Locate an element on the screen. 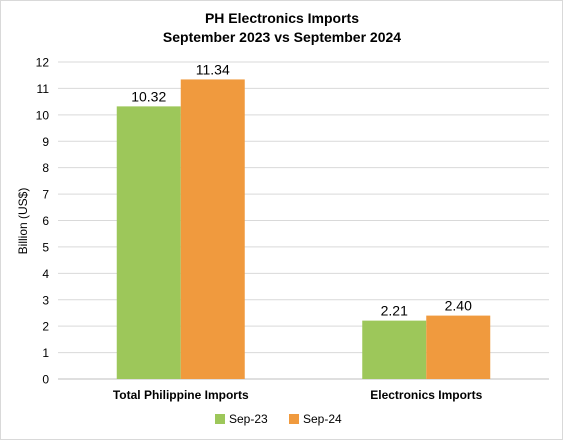 The width and height of the screenshot is (563, 444). y-tick-label: 8 is located at coordinates (45, 168).